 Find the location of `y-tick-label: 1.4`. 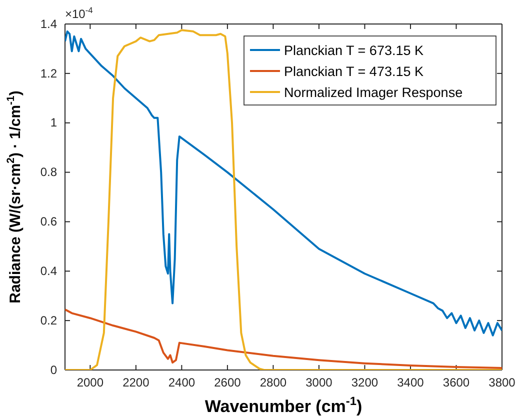

y-tick-label: 1.4 is located at coordinates (49, 23).